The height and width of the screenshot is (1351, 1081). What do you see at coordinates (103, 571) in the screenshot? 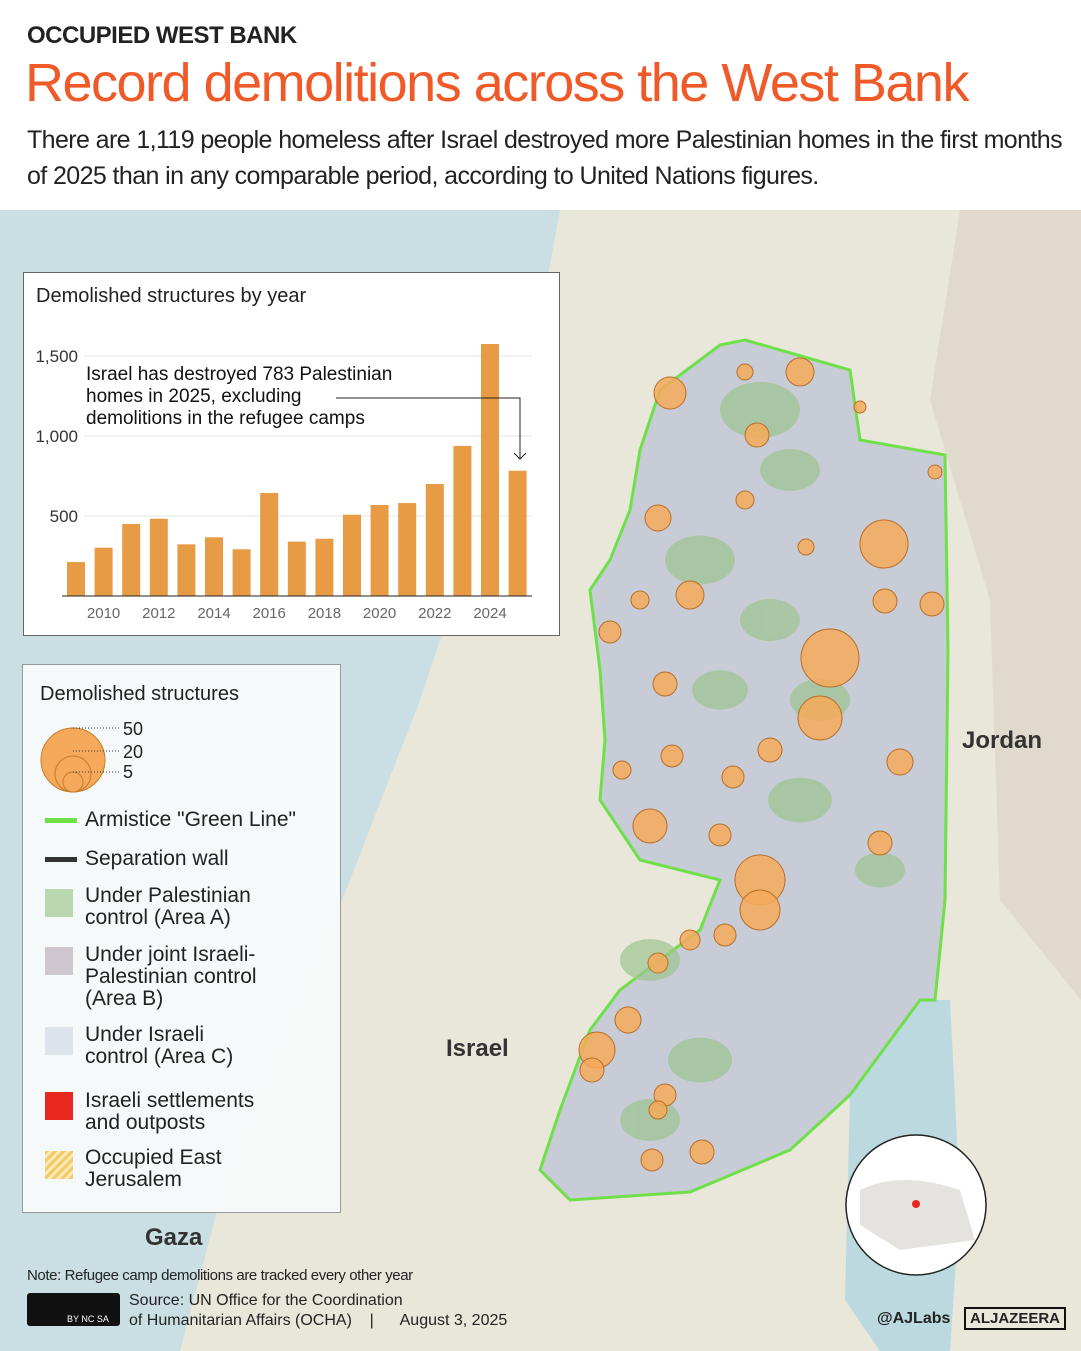
I see `bar-2010` at bounding box center [103, 571].